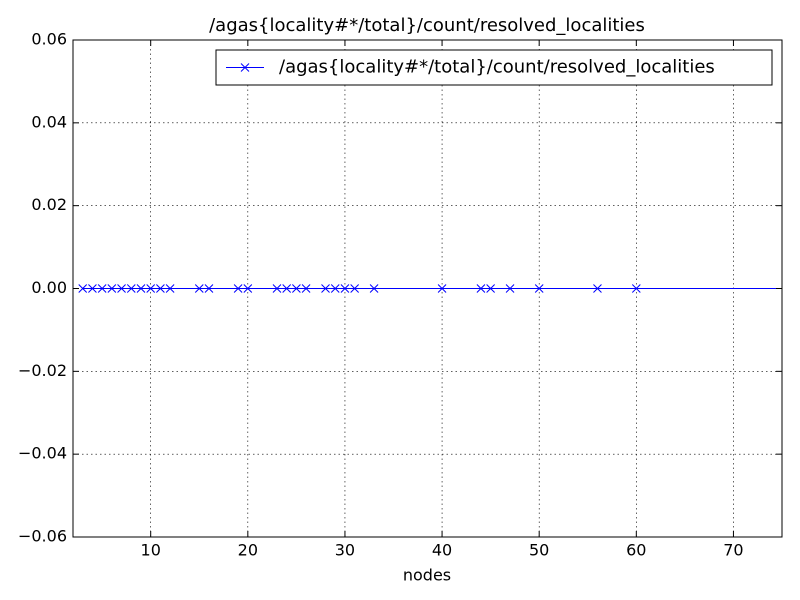  What do you see at coordinates (49, 204) in the screenshot?
I see `y-tick-label: 0.02` at bounding box center [49, 204].